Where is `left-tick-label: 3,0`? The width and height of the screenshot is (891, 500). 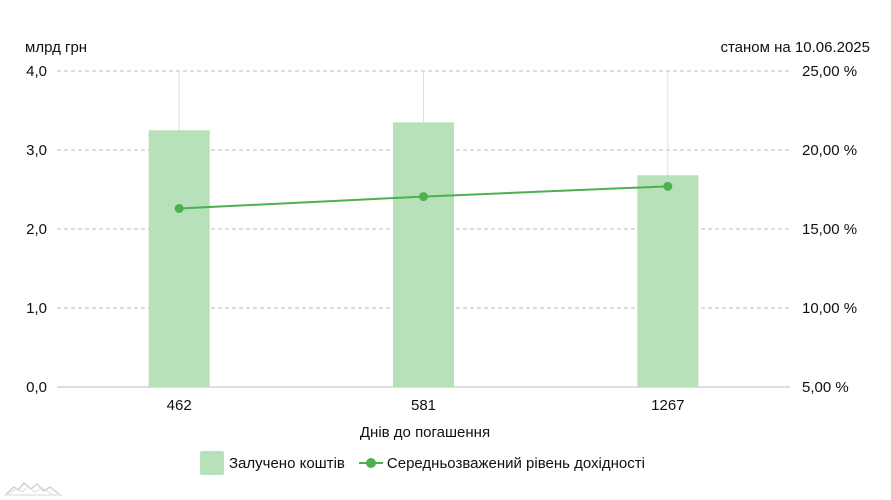
left-tick-label: 3,0 is located at coordinates (36, 150).